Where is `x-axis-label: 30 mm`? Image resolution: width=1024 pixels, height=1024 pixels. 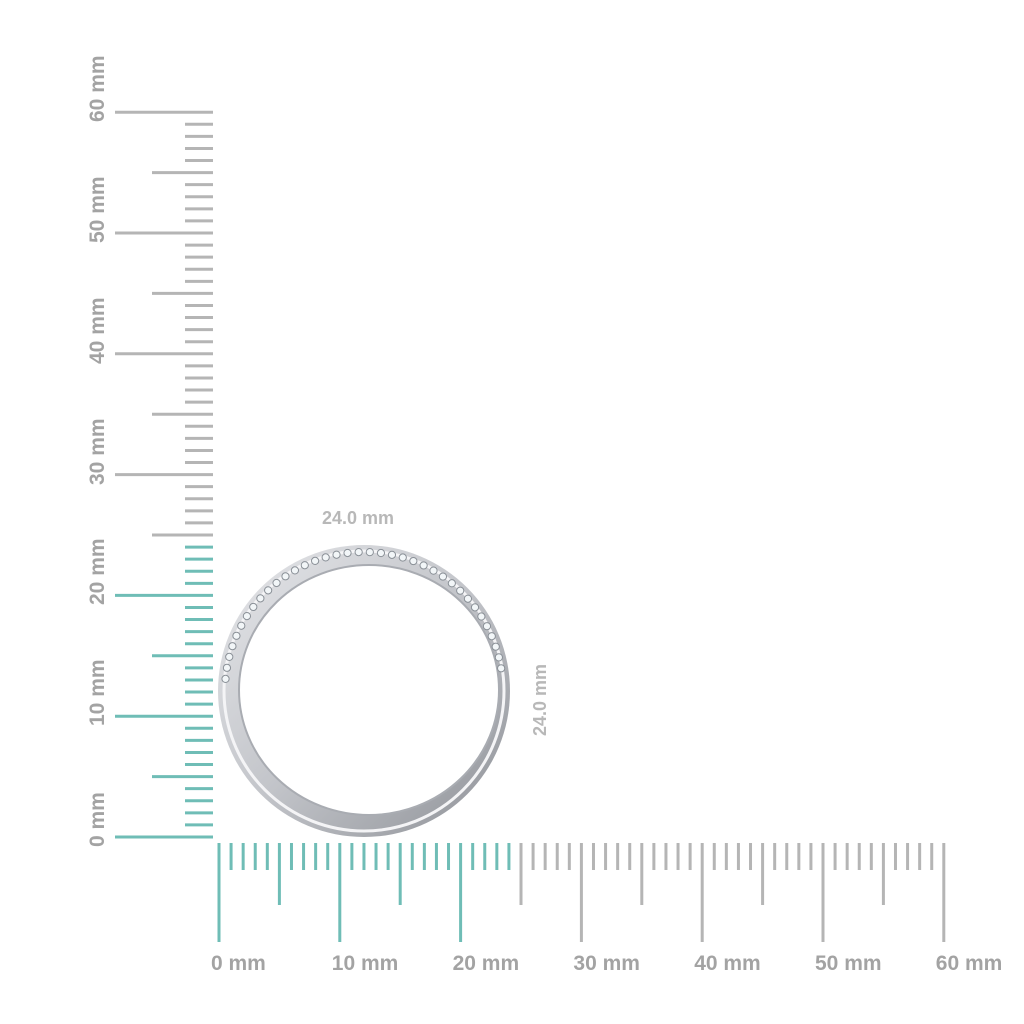 x-axis-label: 30 mm is located at coordinates (606, 963).